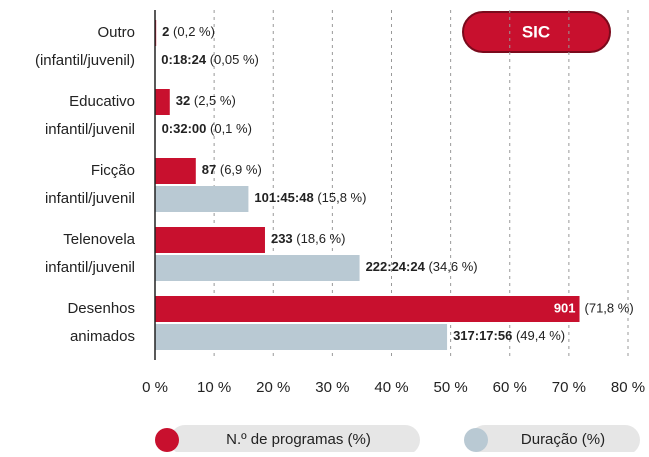 The height and width of the screenshot is (457, 649). What do you see at coordinates (628, 387) in the screenshot?
I see `x-tick-label: 80 %` at bounding box center [628, 387].